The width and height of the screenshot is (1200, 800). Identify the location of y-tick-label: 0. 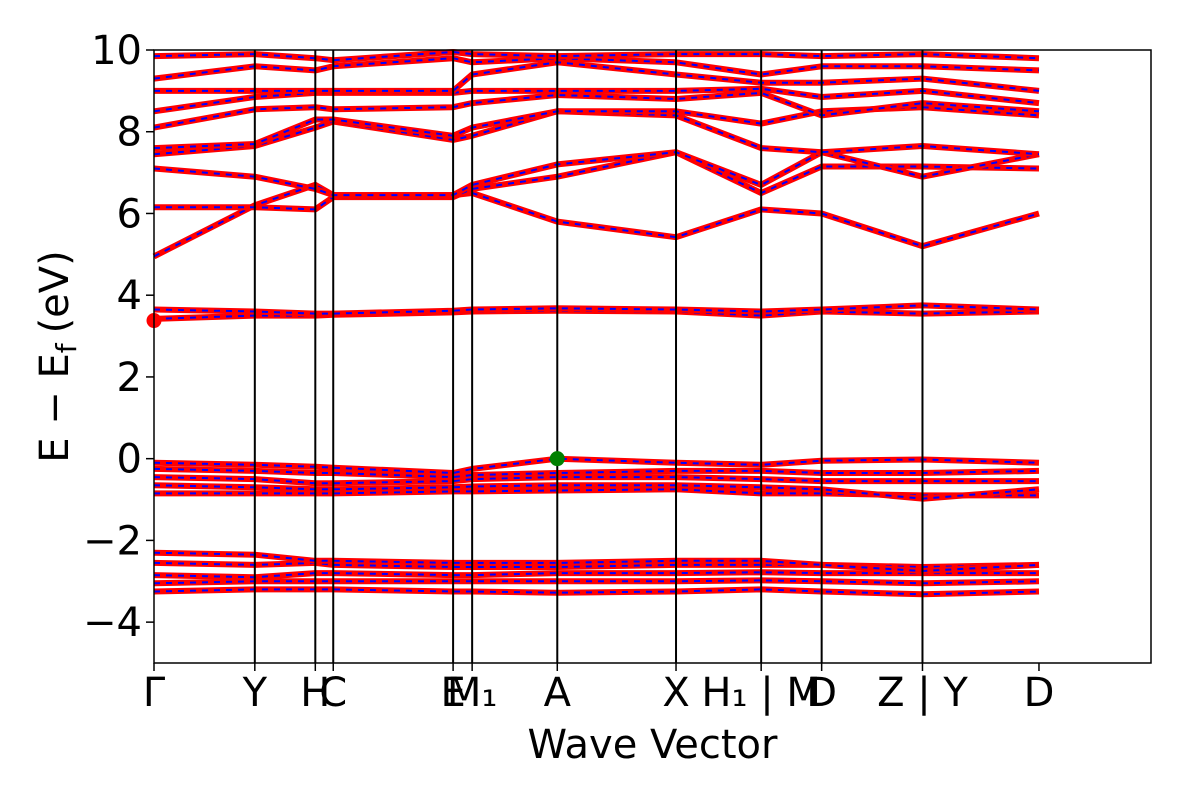
(129, 460).